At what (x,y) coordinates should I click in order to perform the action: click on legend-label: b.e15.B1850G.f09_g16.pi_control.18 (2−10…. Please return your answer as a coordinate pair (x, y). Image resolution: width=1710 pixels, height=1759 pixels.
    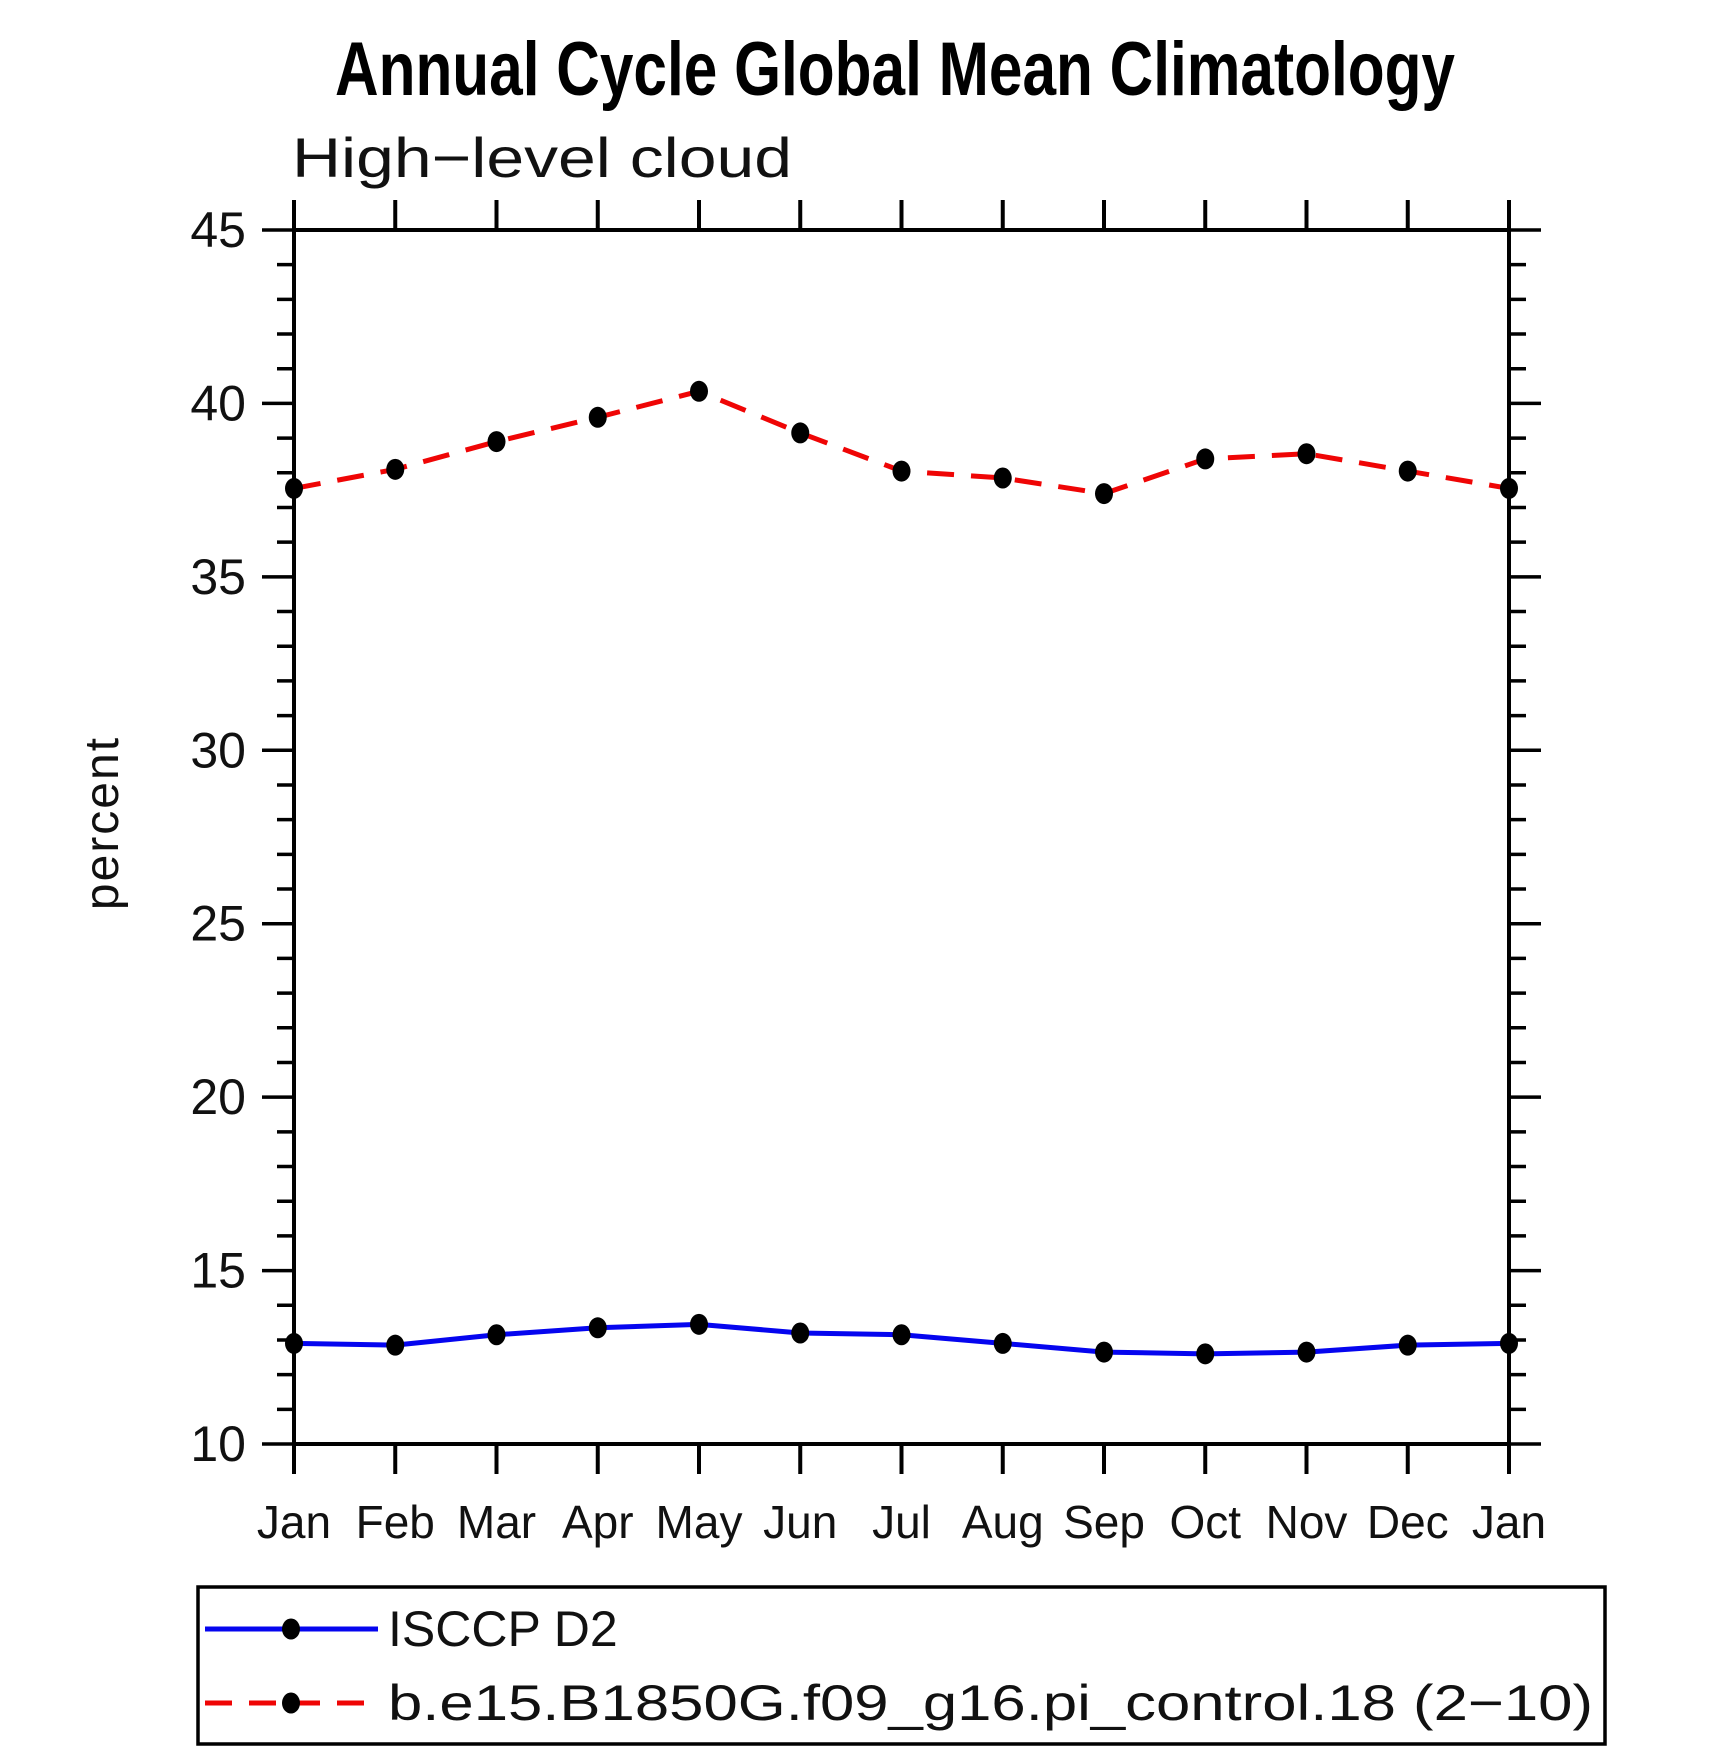
    Looking at the image, I should click on (990, 1703).